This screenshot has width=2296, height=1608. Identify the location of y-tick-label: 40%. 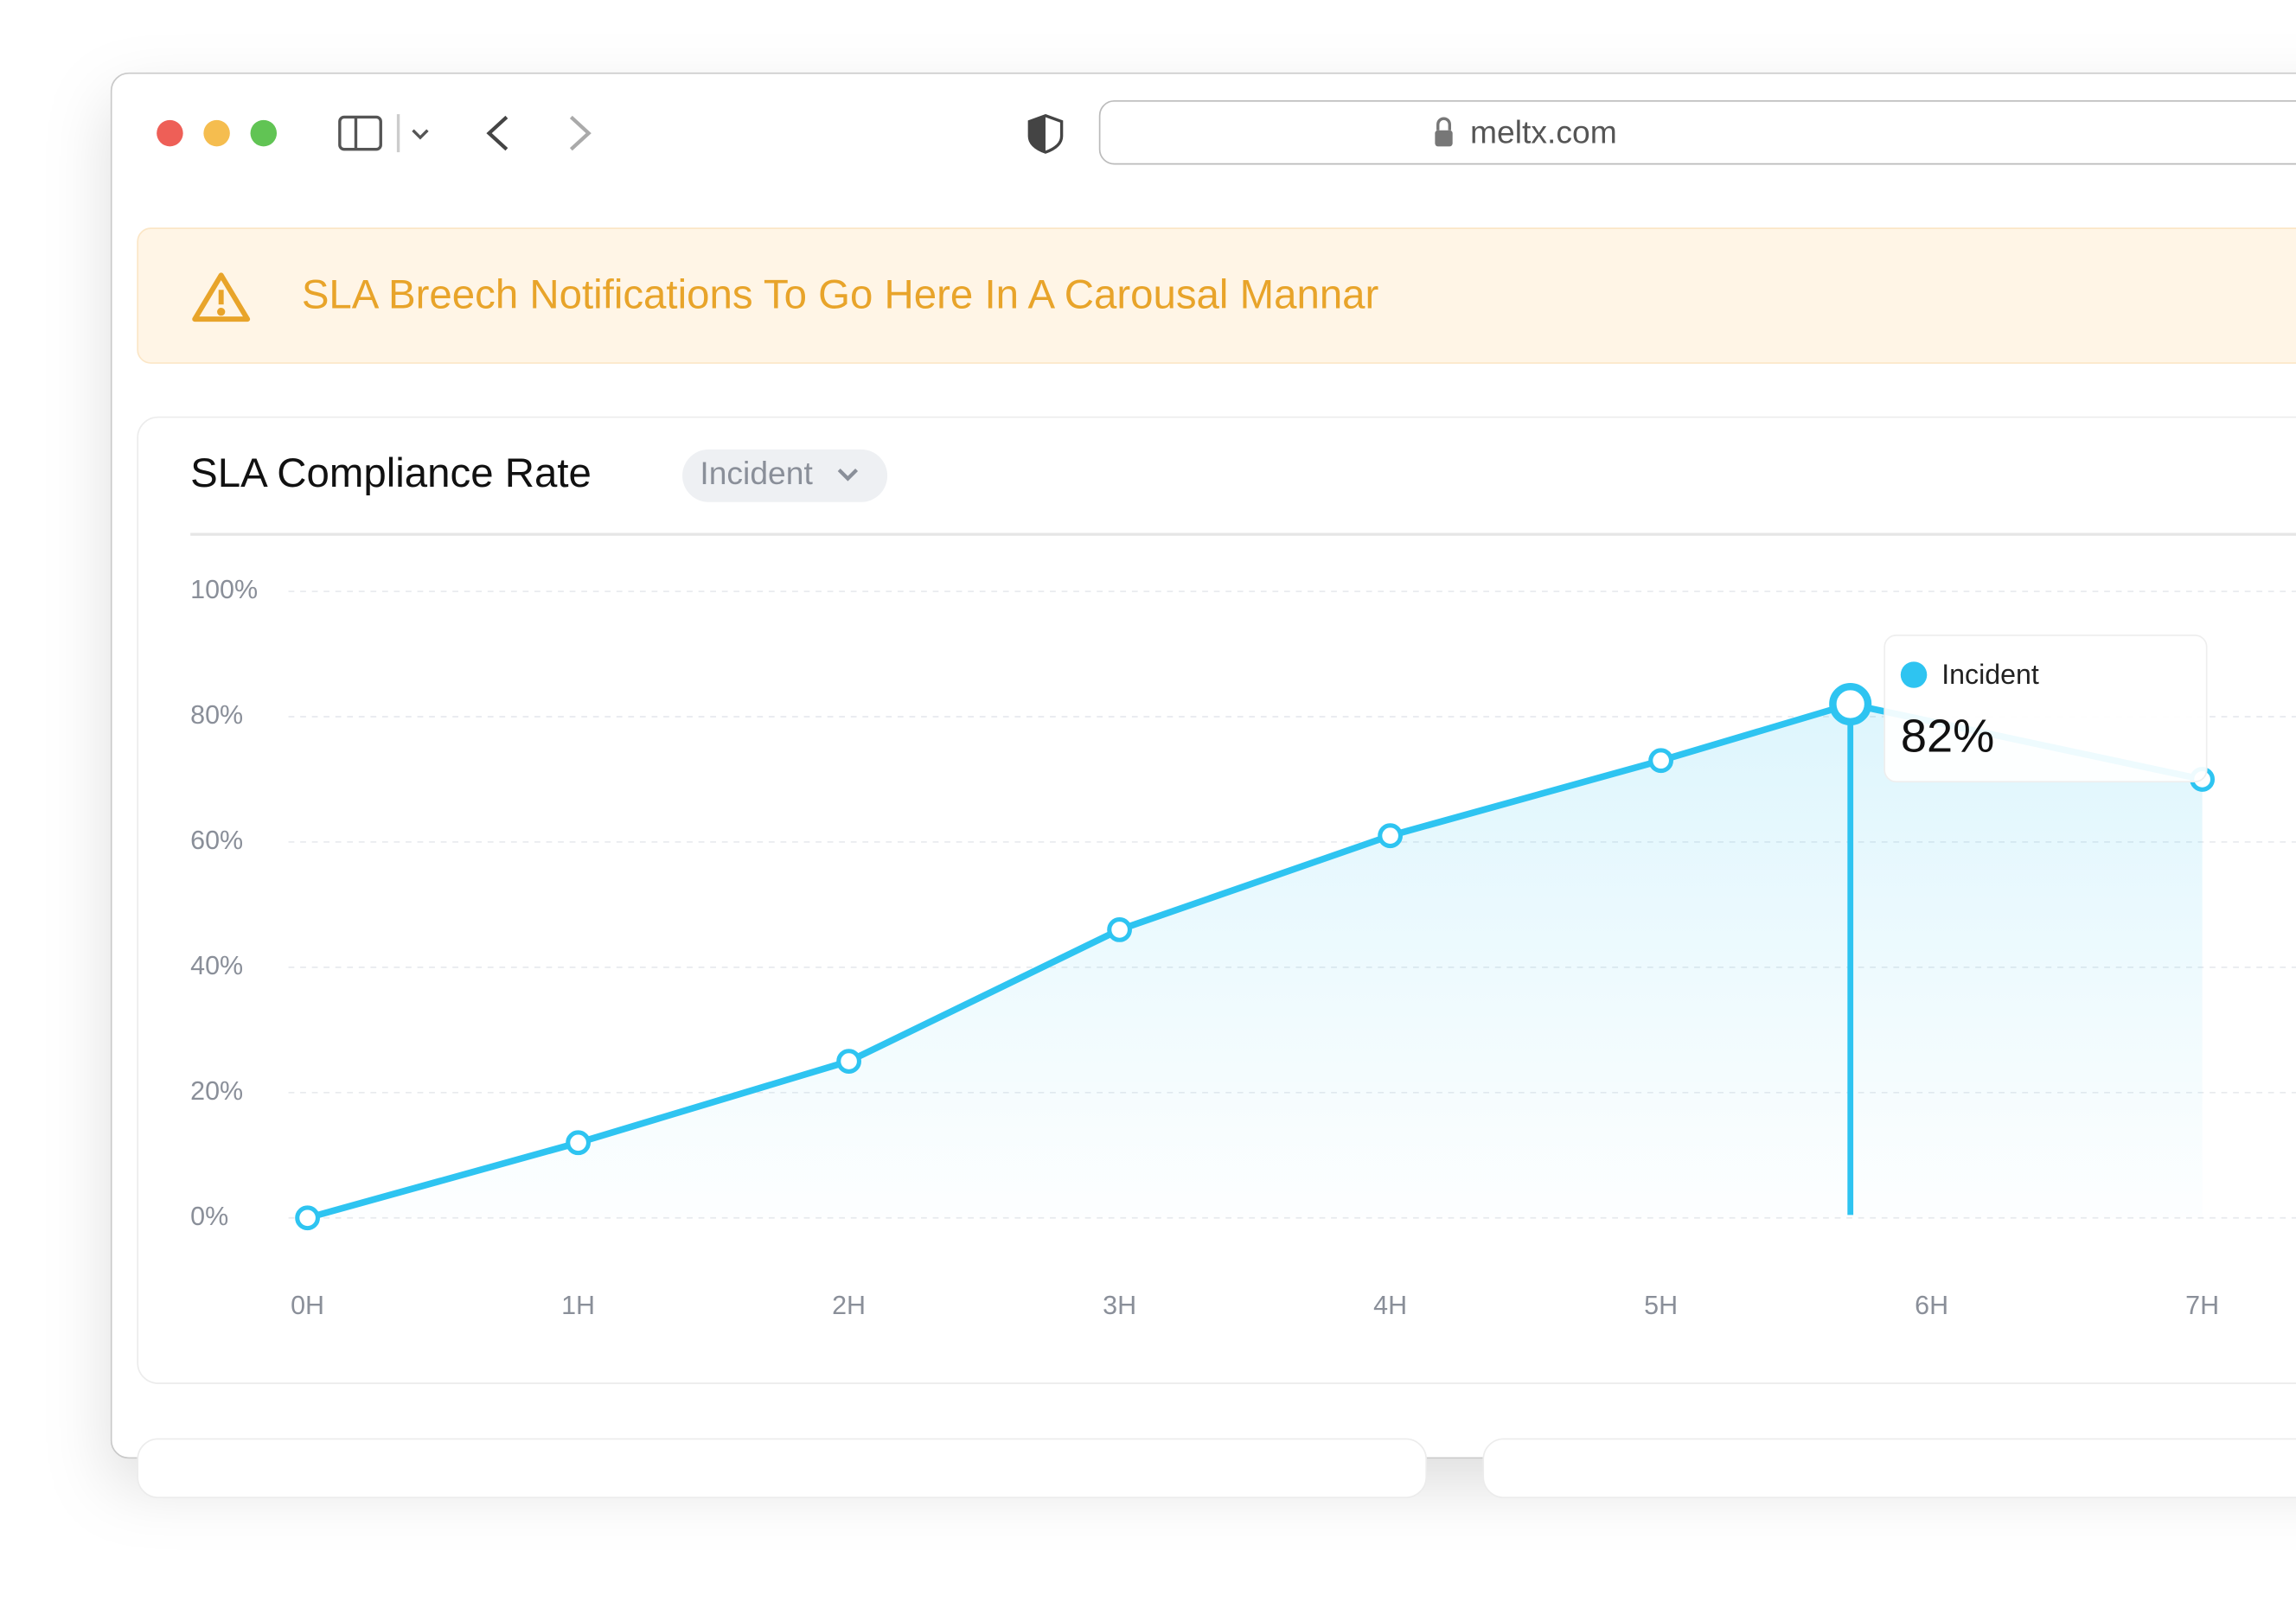
(216, 965).